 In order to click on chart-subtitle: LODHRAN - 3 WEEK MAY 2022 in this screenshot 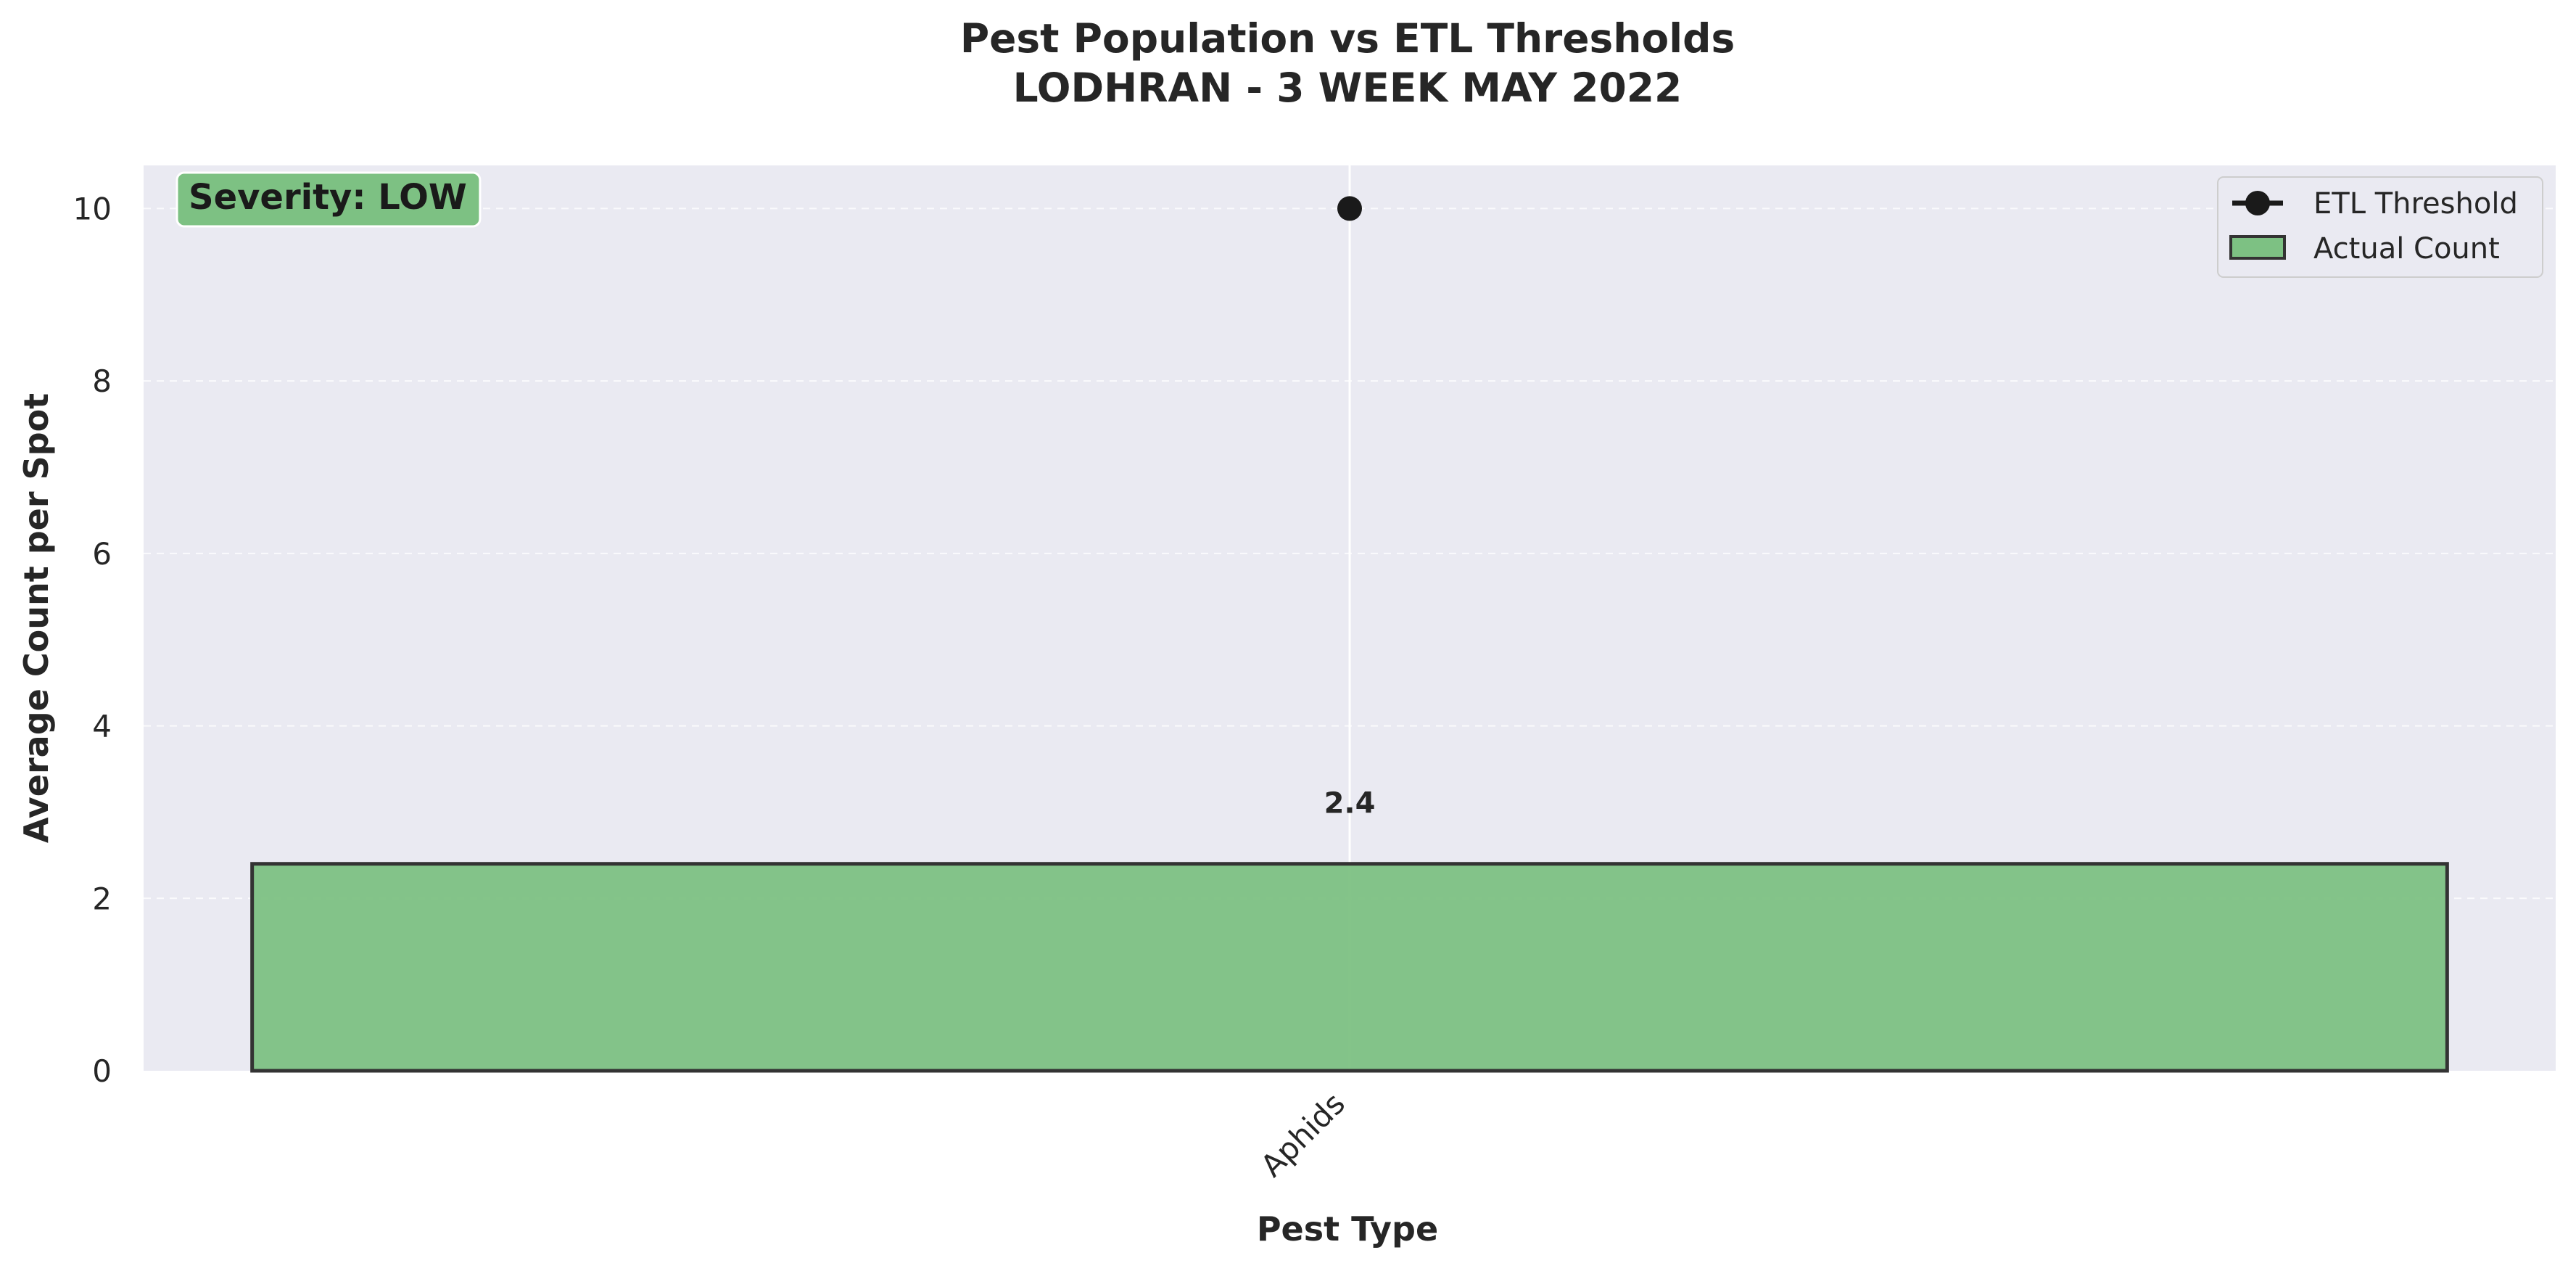, I will do `click(1348, 88)`.